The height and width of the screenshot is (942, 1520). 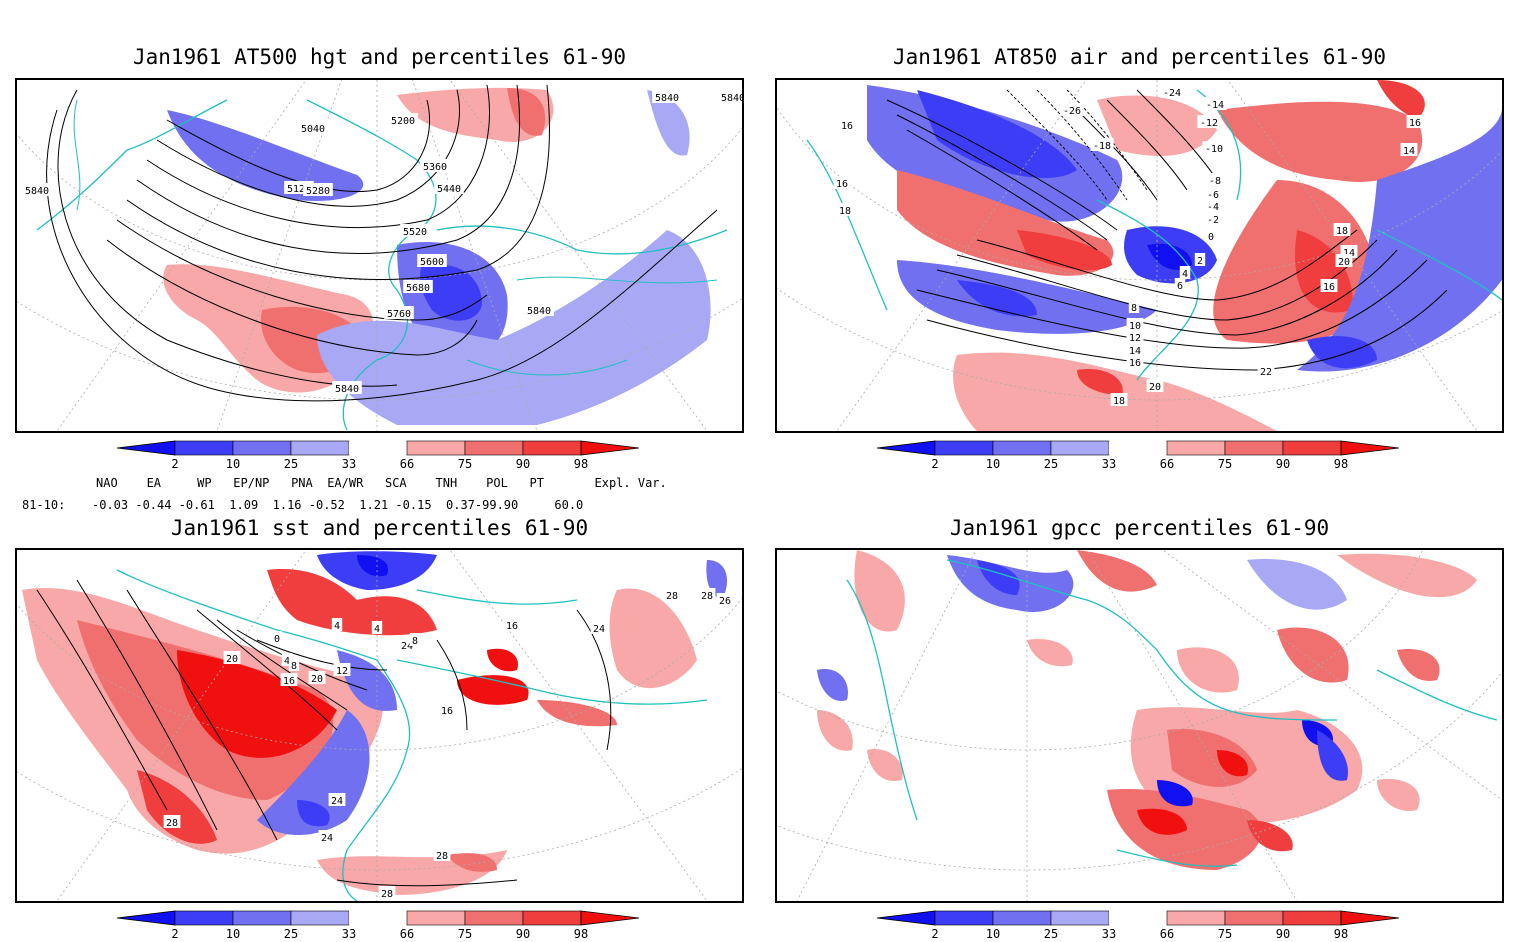 What do you see at coordinates (313, 129) in the screenshot?
I see `contour-label: 5040` at bounding box center [313, 129].